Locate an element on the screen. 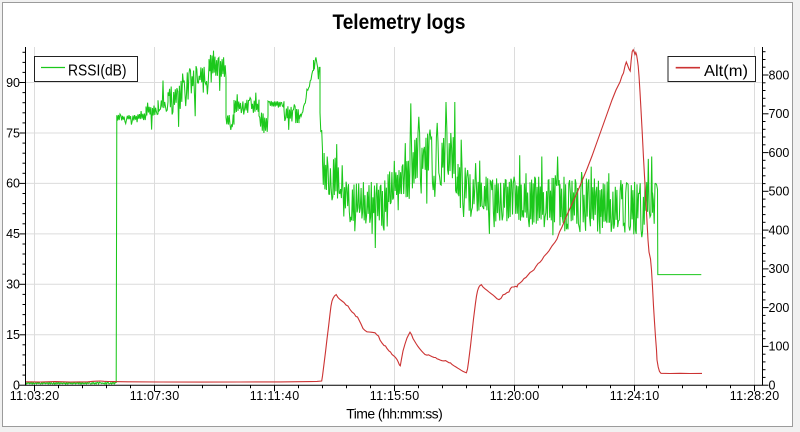 The width and height of the screenshot is (800, 432). svg-text: 11:07:30 is located at coordinates (154, 396).